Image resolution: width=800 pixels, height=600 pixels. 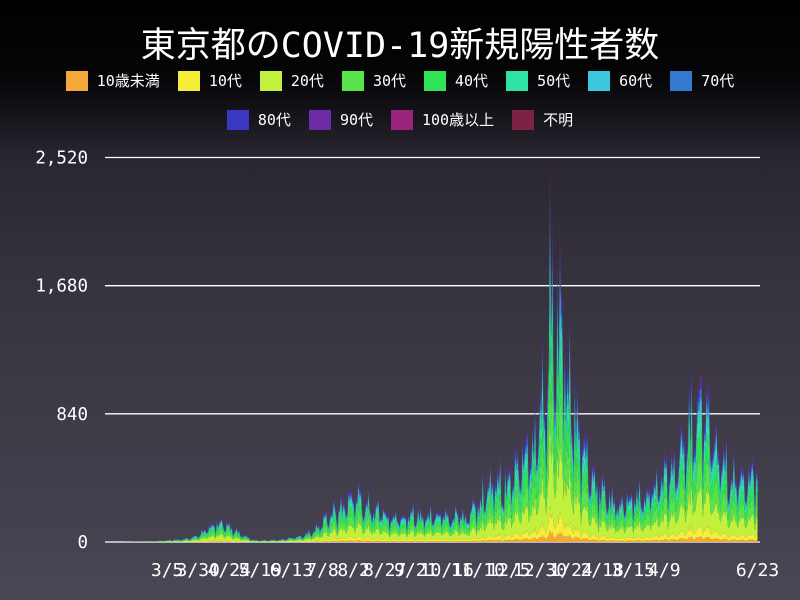 What do you see at coordinates (458, 120) in the screenshot?
I see `legend-label-10: 100歳以上` at bounding box center [458, 120].